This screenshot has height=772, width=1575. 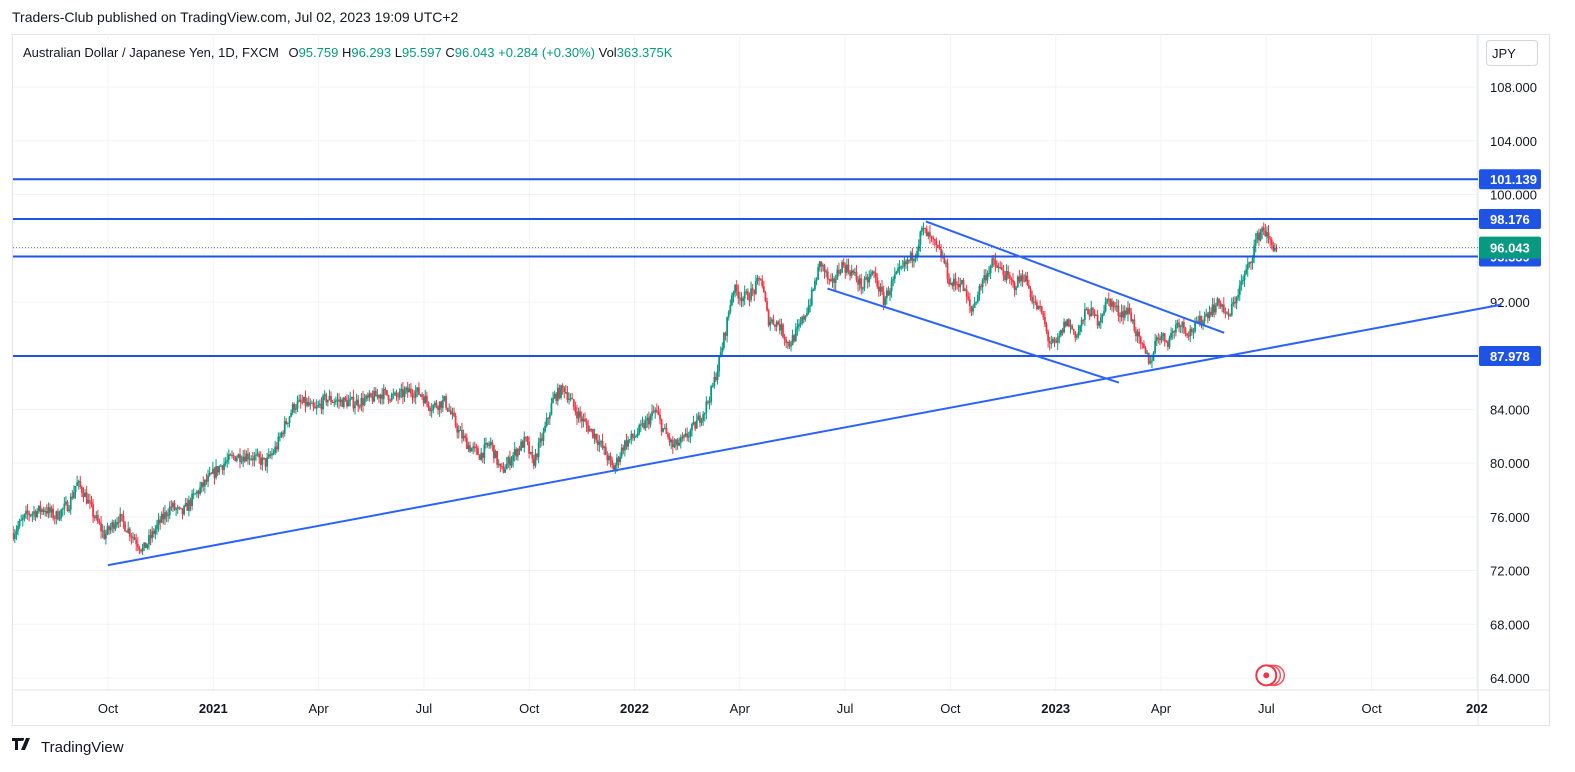 I want to click on volume-value: 363.375K, so click(x=644, y=52).